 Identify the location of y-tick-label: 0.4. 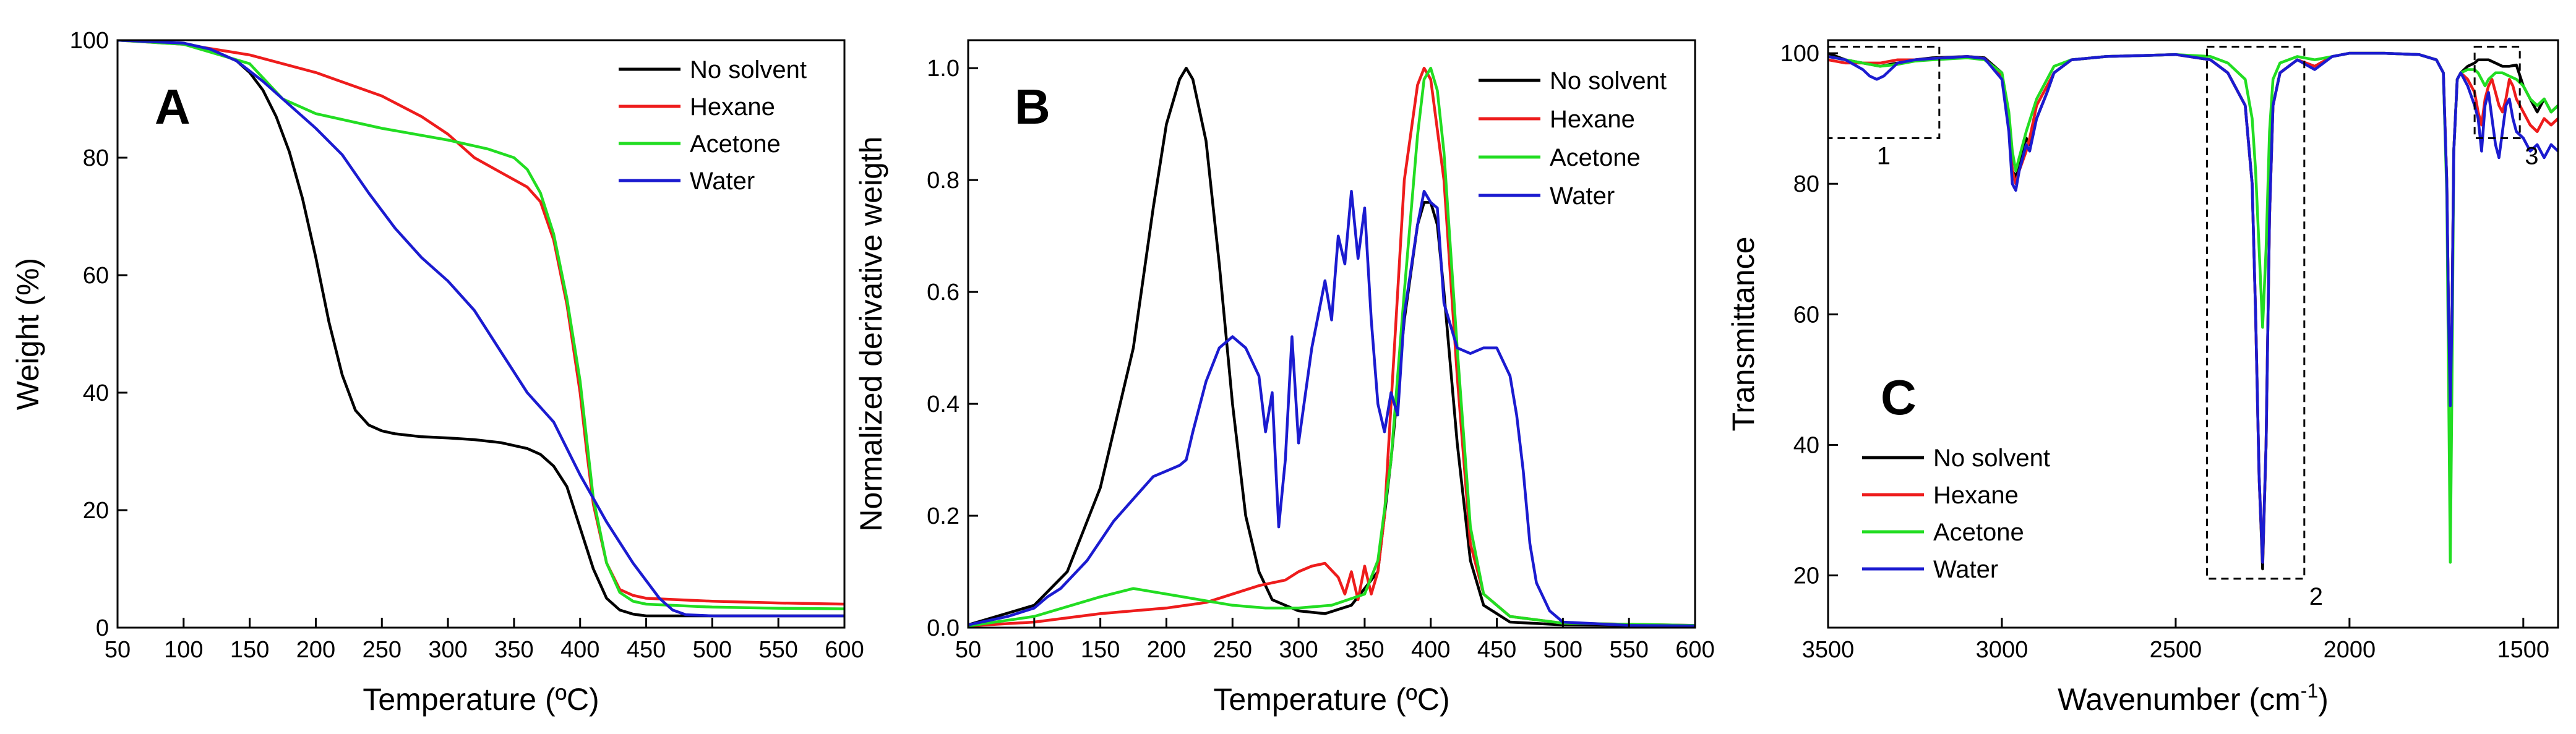
(943, 404).